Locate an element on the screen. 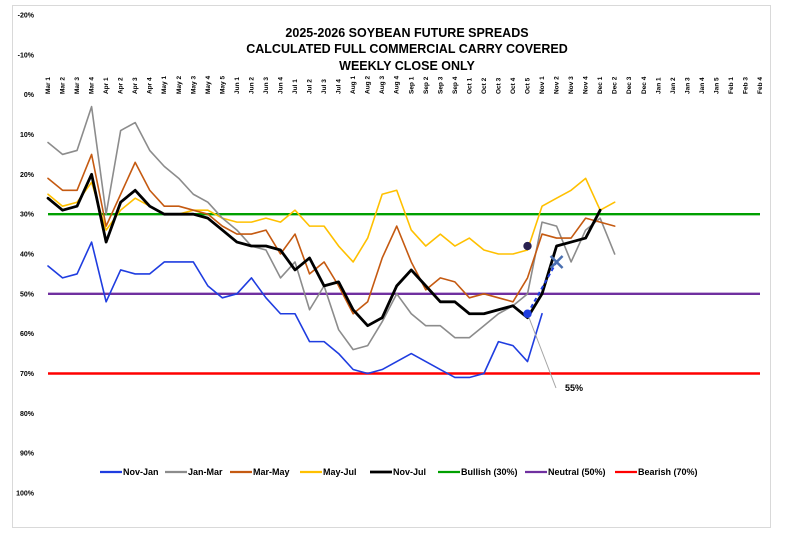 This screenshot has height=535, width=787. x-tick-label: Jun 3 is located at coordinates (266, 85).